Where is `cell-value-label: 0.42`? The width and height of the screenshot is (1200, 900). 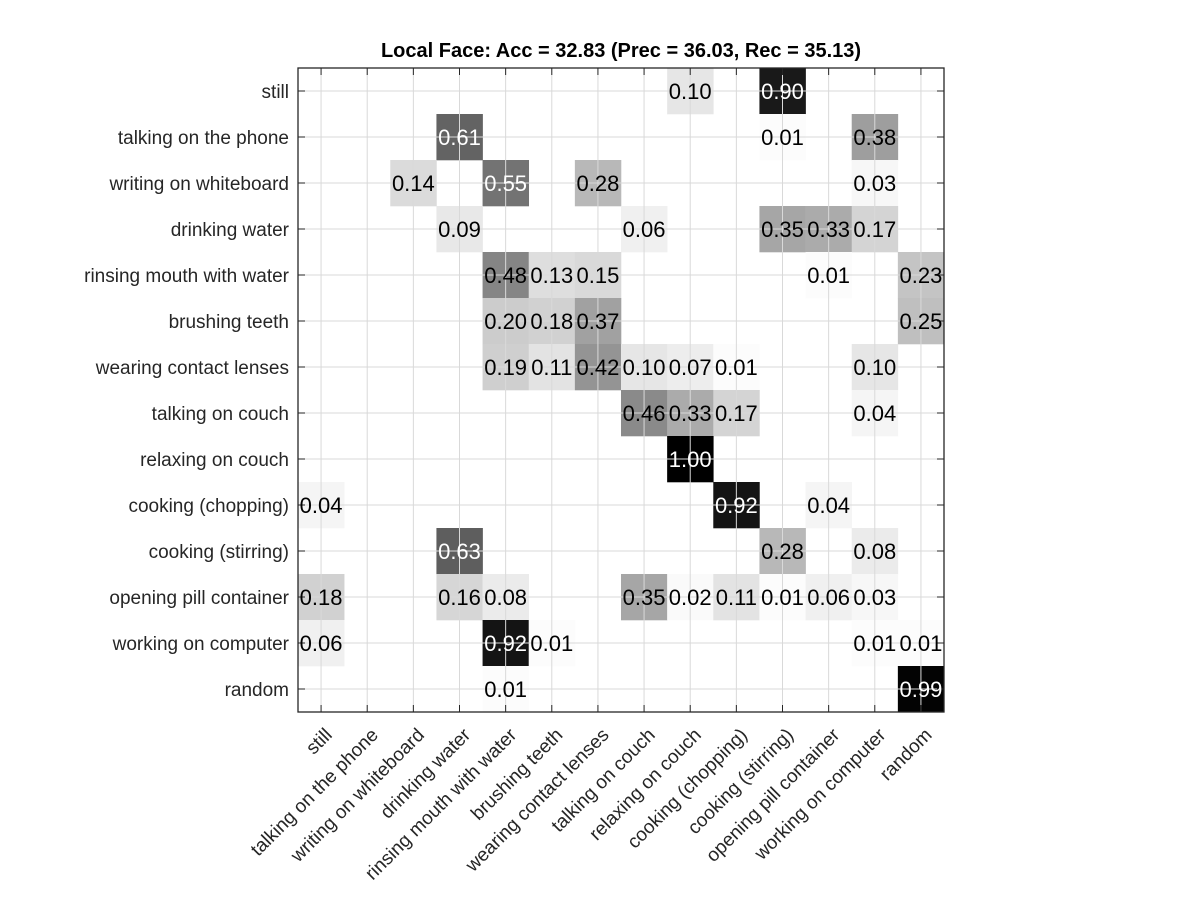
cell-value-label: 0.42 is located at coordinates (598, 367).